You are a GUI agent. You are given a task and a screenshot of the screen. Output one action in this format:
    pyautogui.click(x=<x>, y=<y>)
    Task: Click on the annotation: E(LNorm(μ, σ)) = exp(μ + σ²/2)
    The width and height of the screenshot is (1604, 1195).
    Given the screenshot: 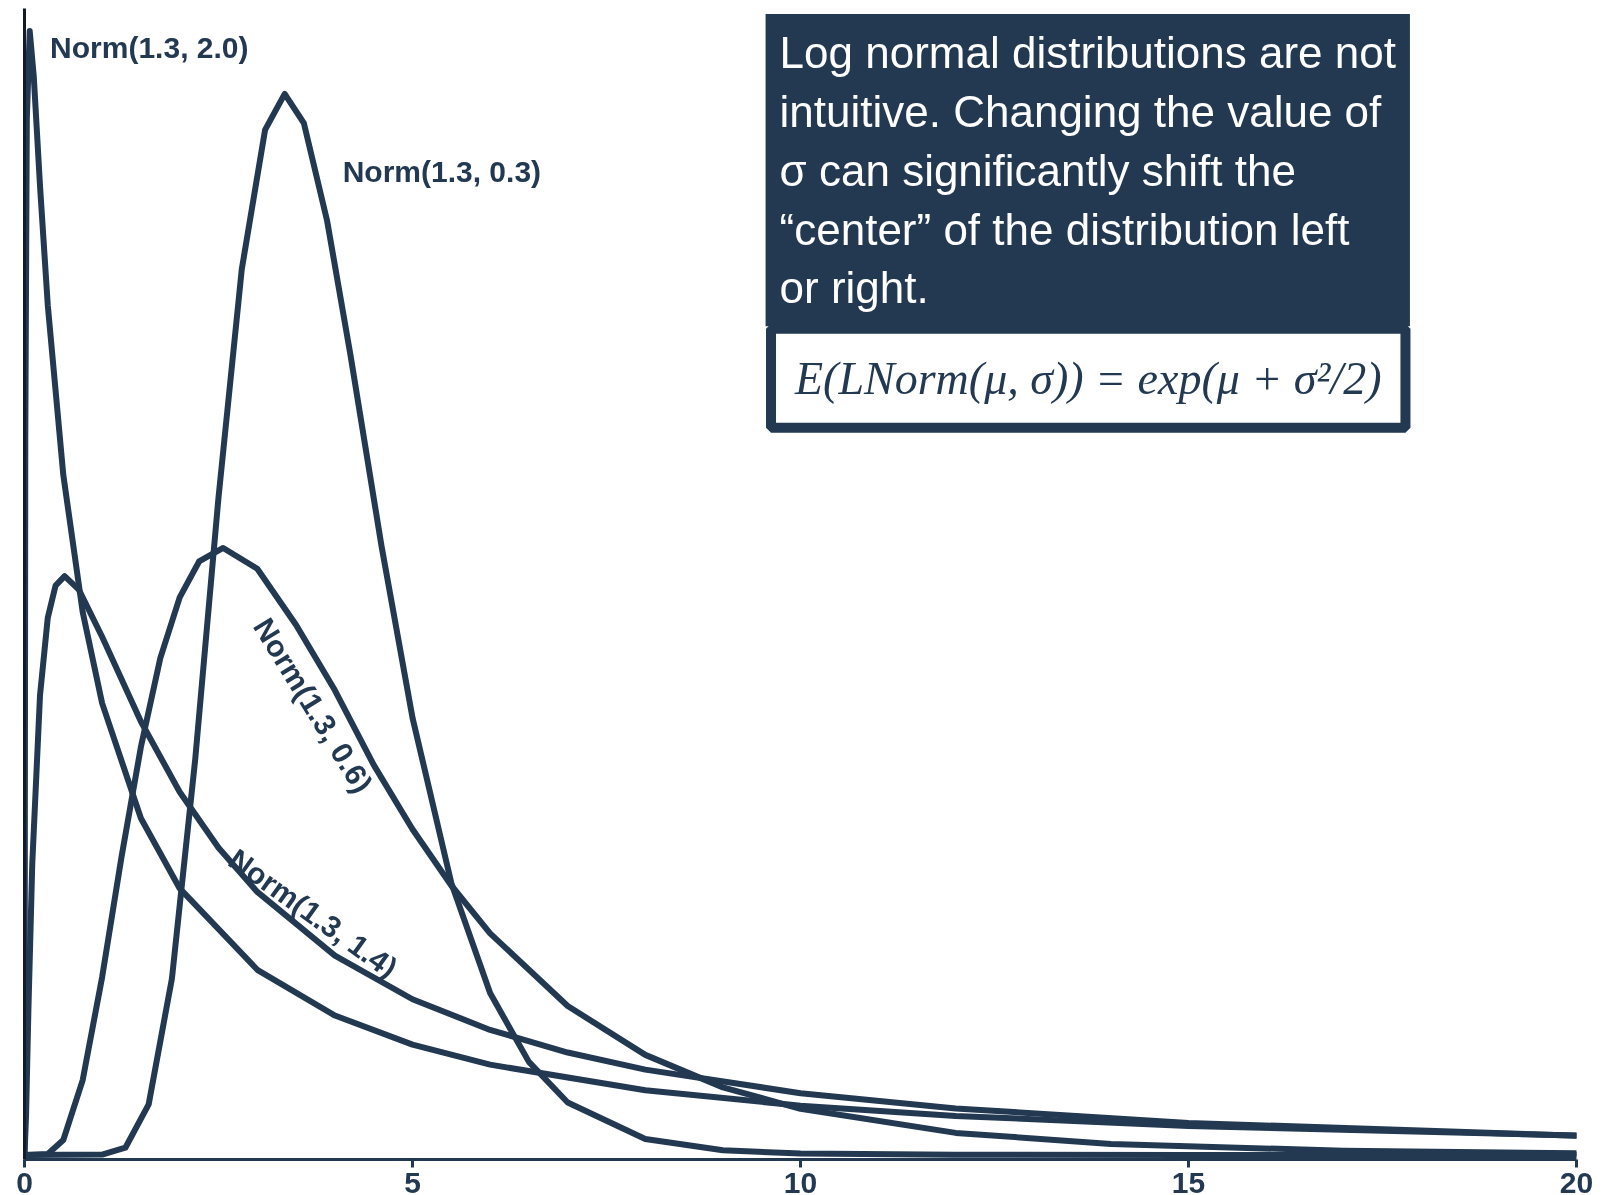 What is the action you would take?
    pyautogui.click(x=1088, y=378)
    